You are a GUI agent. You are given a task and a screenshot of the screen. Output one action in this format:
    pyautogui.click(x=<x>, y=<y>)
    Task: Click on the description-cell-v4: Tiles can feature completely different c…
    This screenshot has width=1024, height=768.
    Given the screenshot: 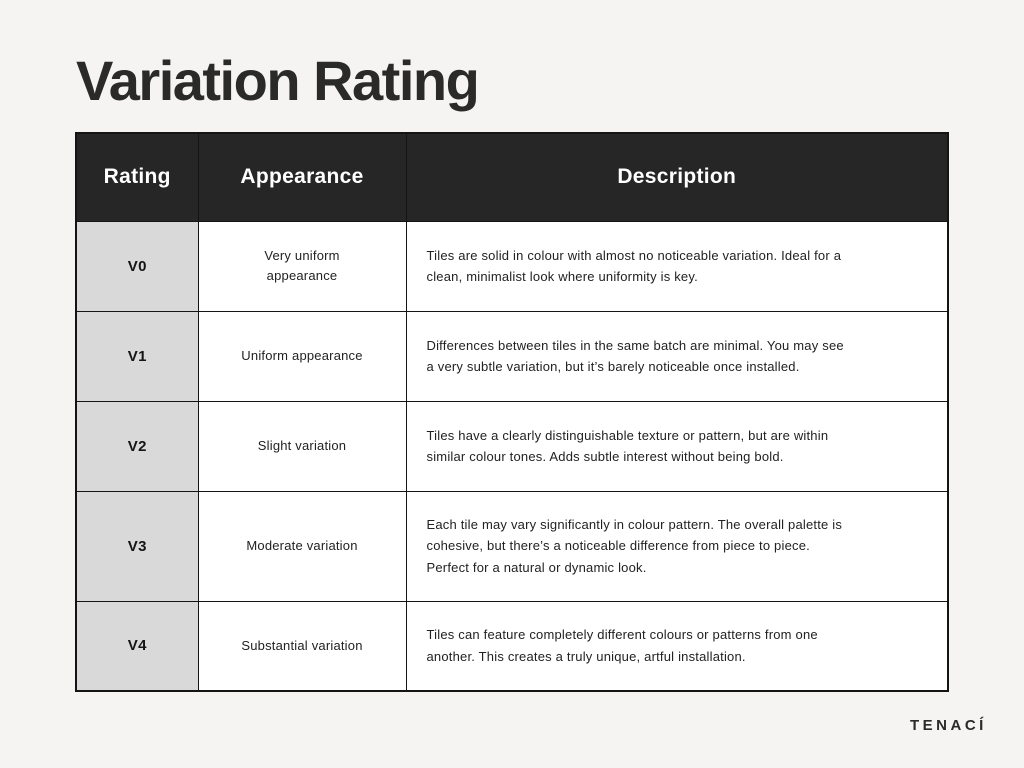 What is the action you would take?
    pyautogui.click(x=677, y=646)
    